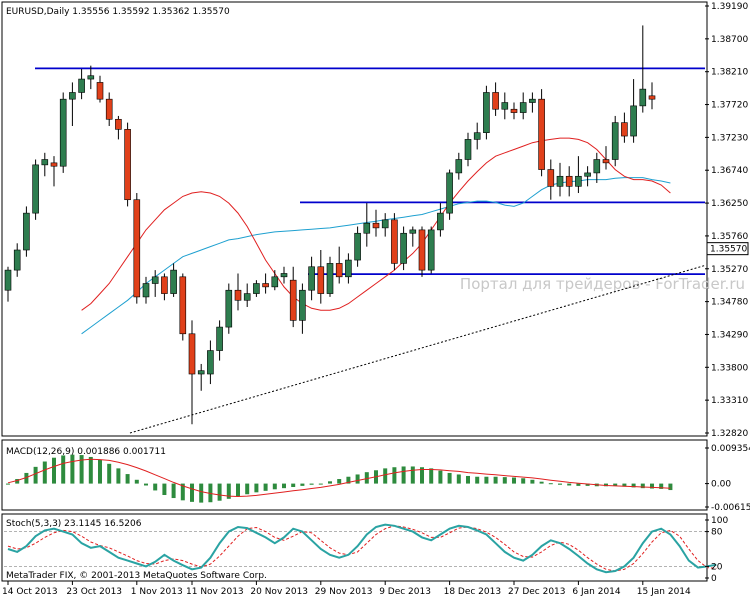  Describe the element at coordinates (729, 303) in the screenshot. I see `y-tick-label: 1.34780` at that location.